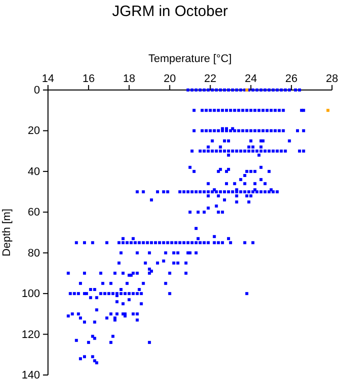 The height and width of the screenshot is (384, 341). What do you see at coordinates (291, 79) in the screenshot?
I see `x-tick-label: 26` at bounding box center [291, 79].